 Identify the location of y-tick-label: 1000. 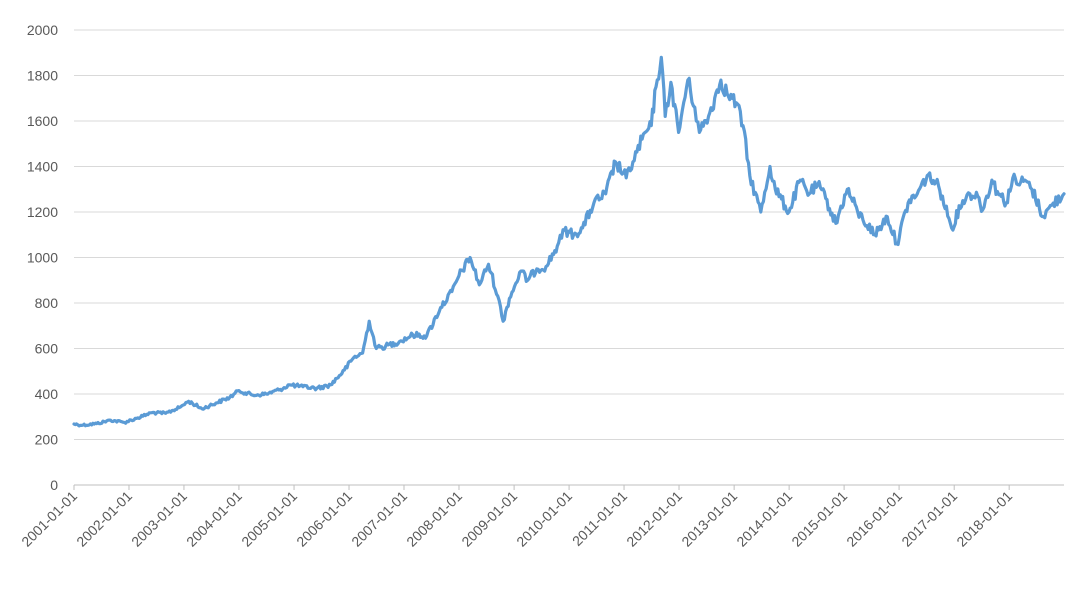
(42, 258).